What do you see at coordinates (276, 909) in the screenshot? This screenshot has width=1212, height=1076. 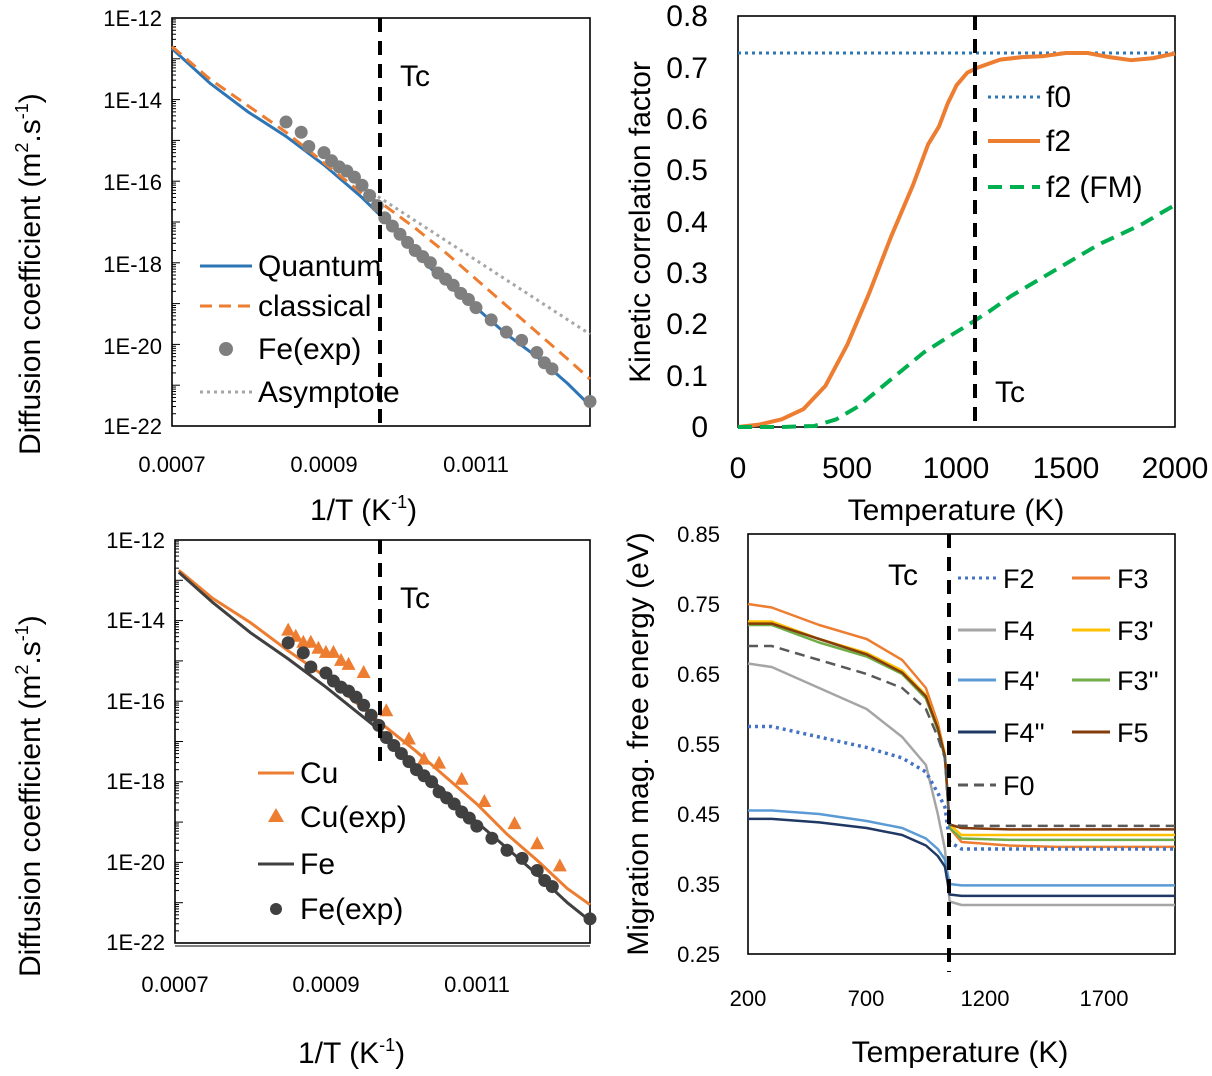 I see `legend-swatch-fe-exp` at bounding box center [276, 909].